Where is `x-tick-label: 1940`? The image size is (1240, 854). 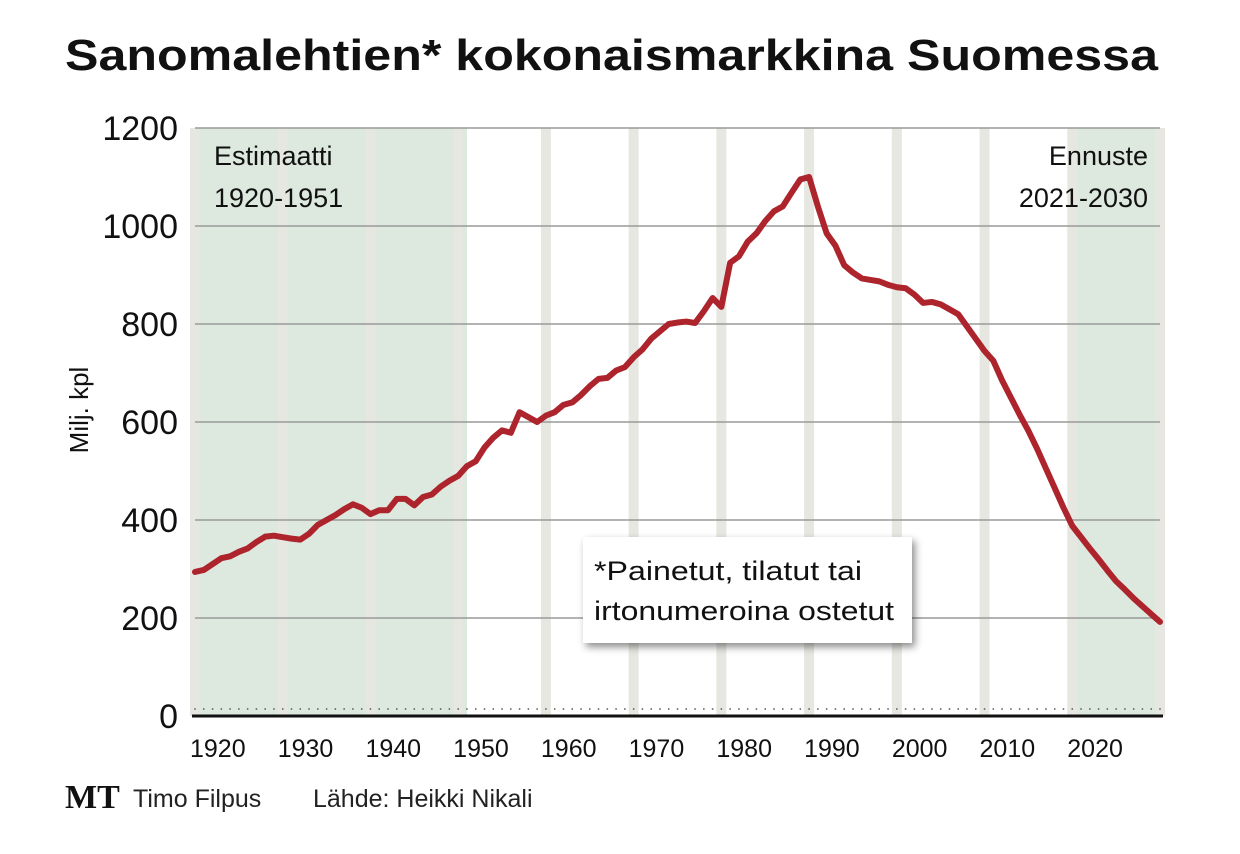
x-tick-label: 1940 is located at coordinates (393, 749).